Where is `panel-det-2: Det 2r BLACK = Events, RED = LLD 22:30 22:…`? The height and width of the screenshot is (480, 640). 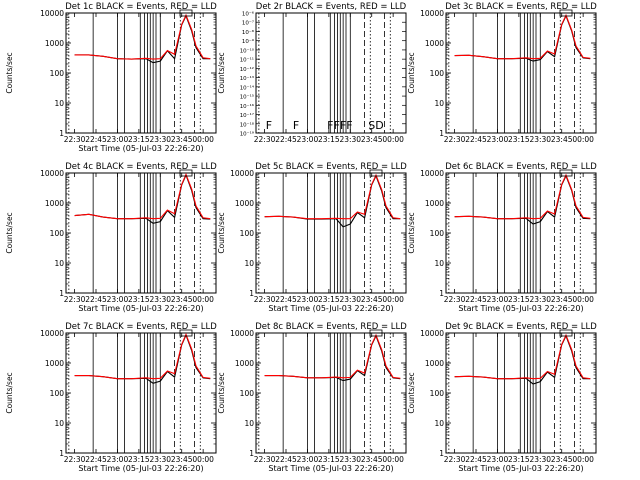 panel-det-2: Det 2r BLACK = Events, RED = LLD 22:30 22:… is located at coordinates (312, 73).